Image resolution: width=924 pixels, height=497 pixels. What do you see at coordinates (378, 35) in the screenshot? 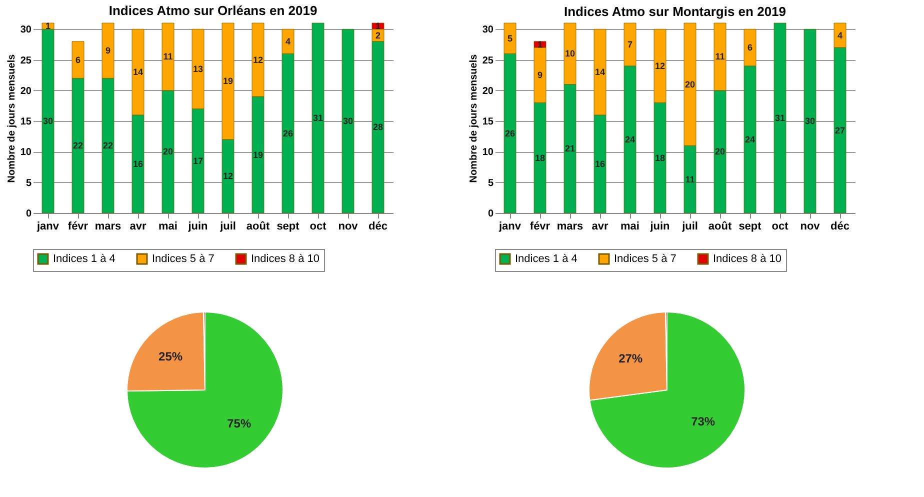
I see `data-label: 2` at bounding box center [378, 35].